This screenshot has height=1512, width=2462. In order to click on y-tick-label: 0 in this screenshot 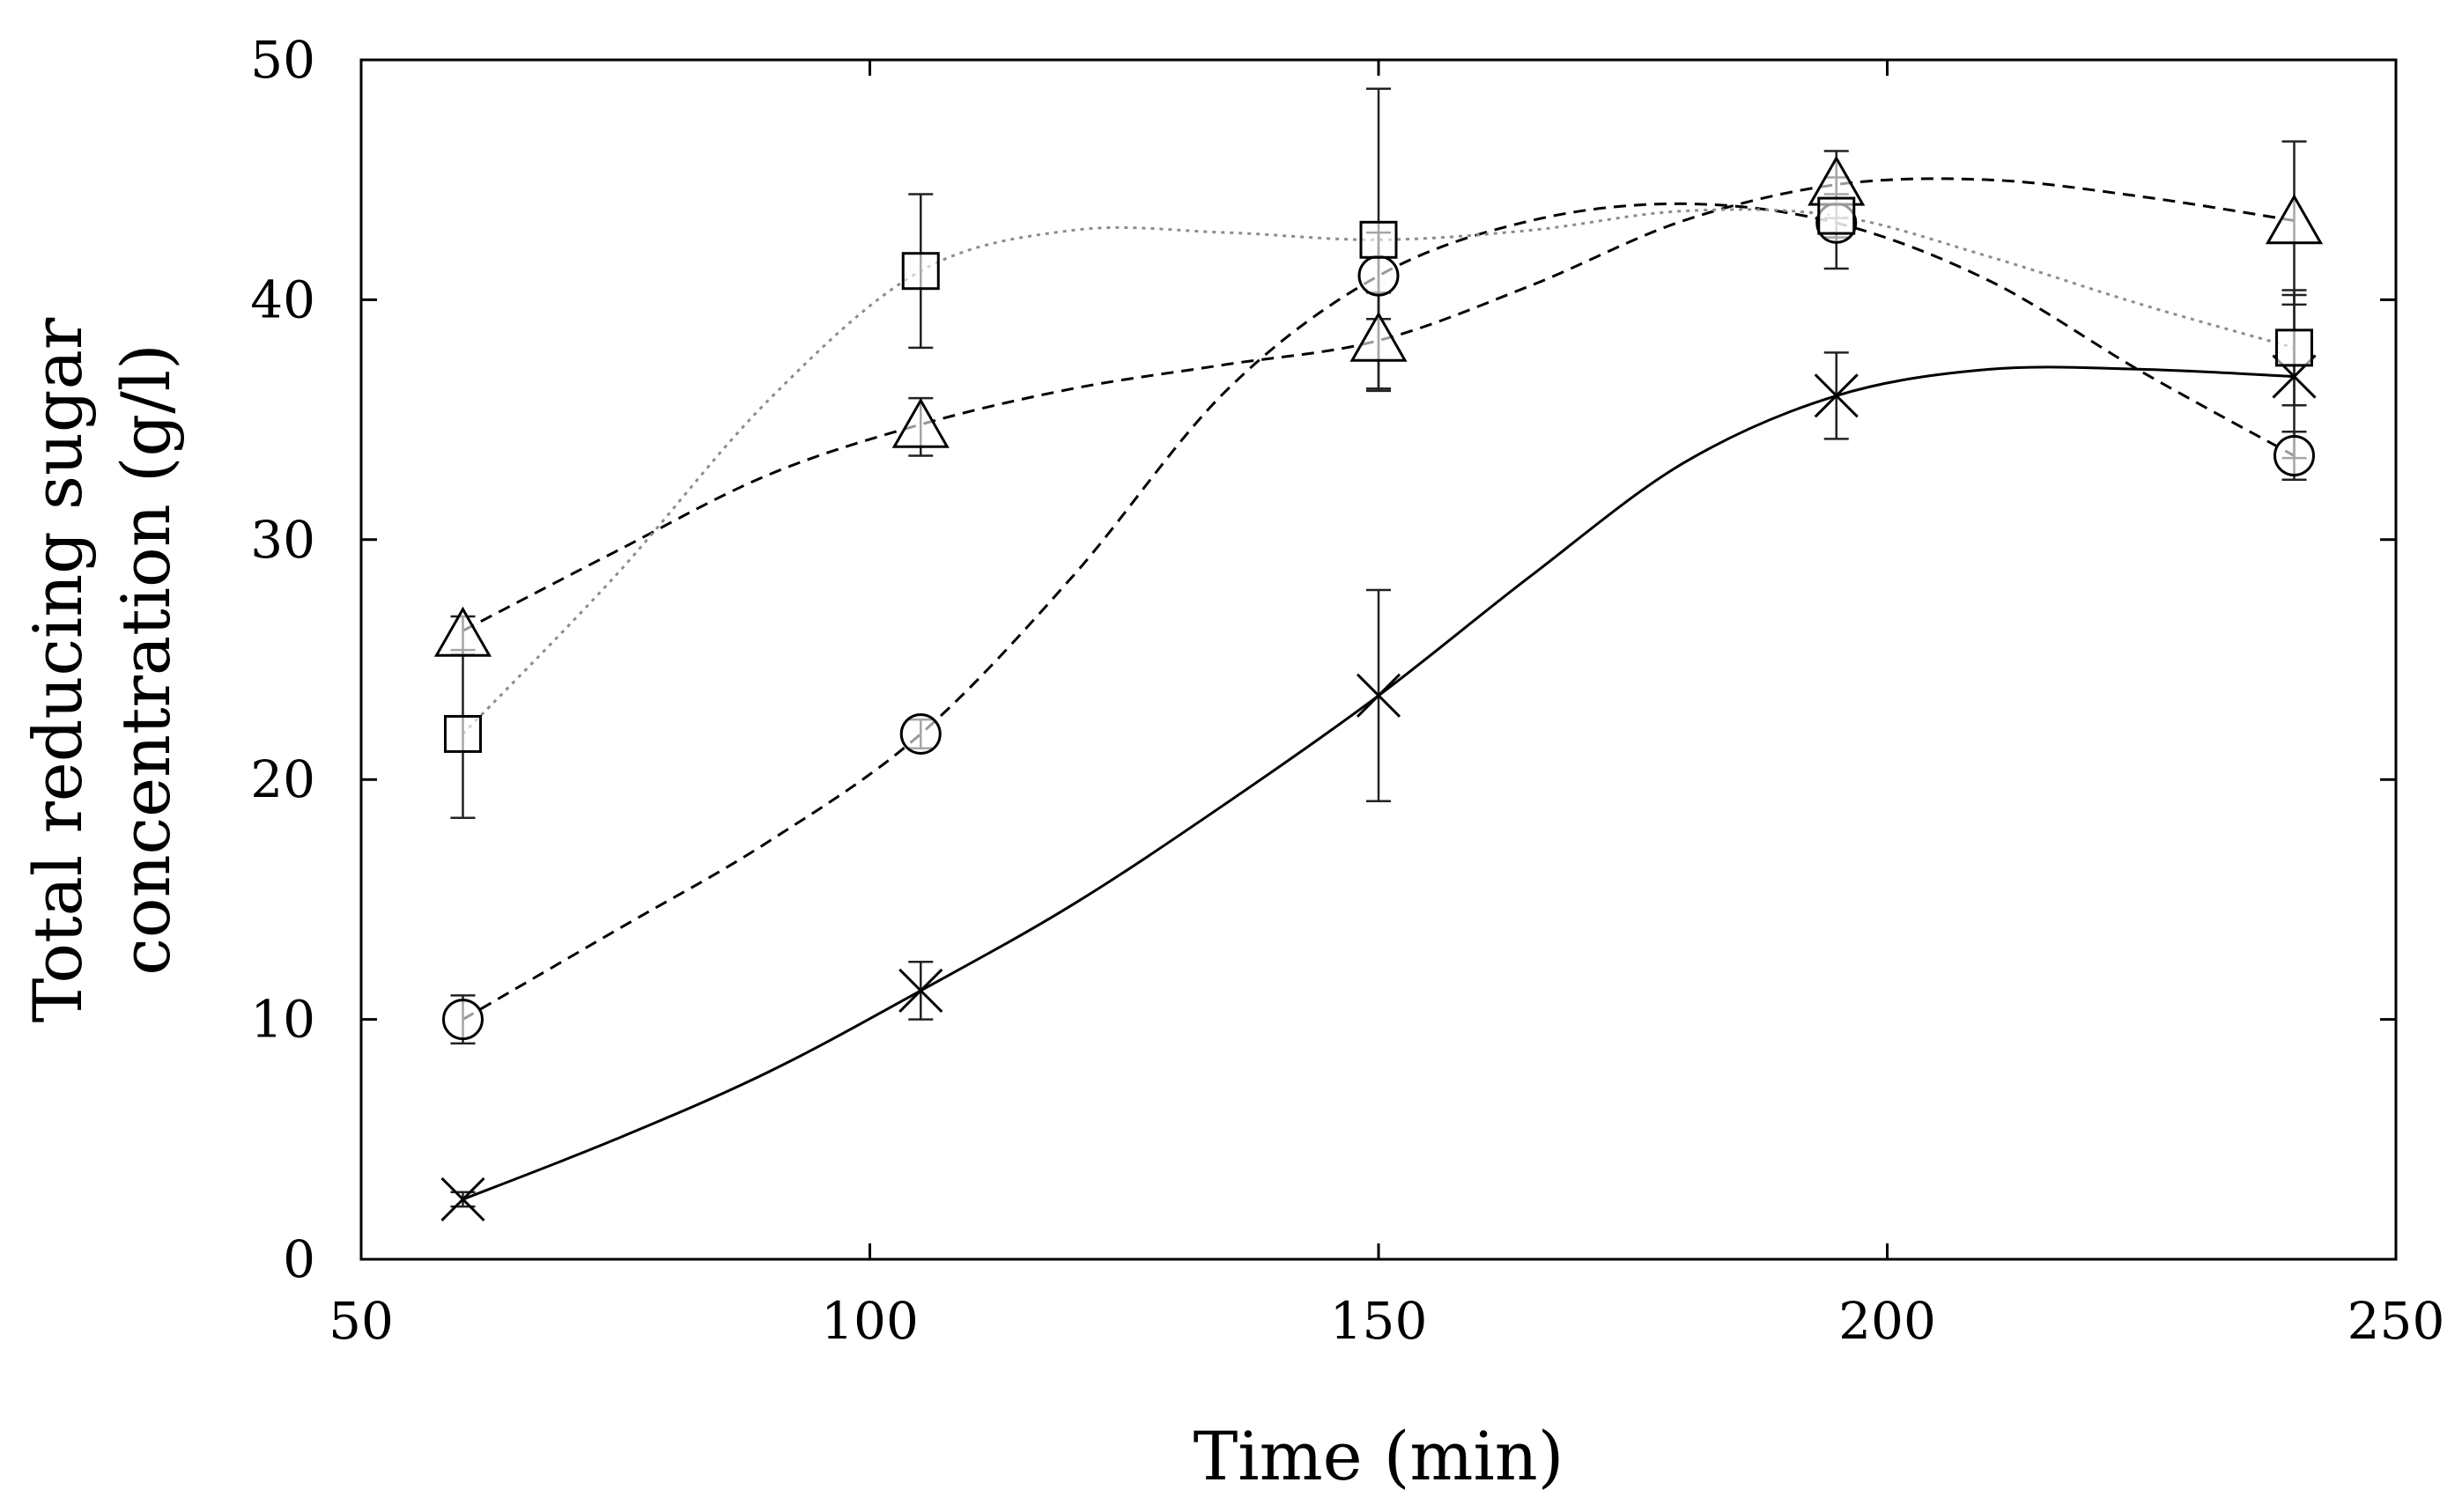, I will do `click(299, 1259)`.